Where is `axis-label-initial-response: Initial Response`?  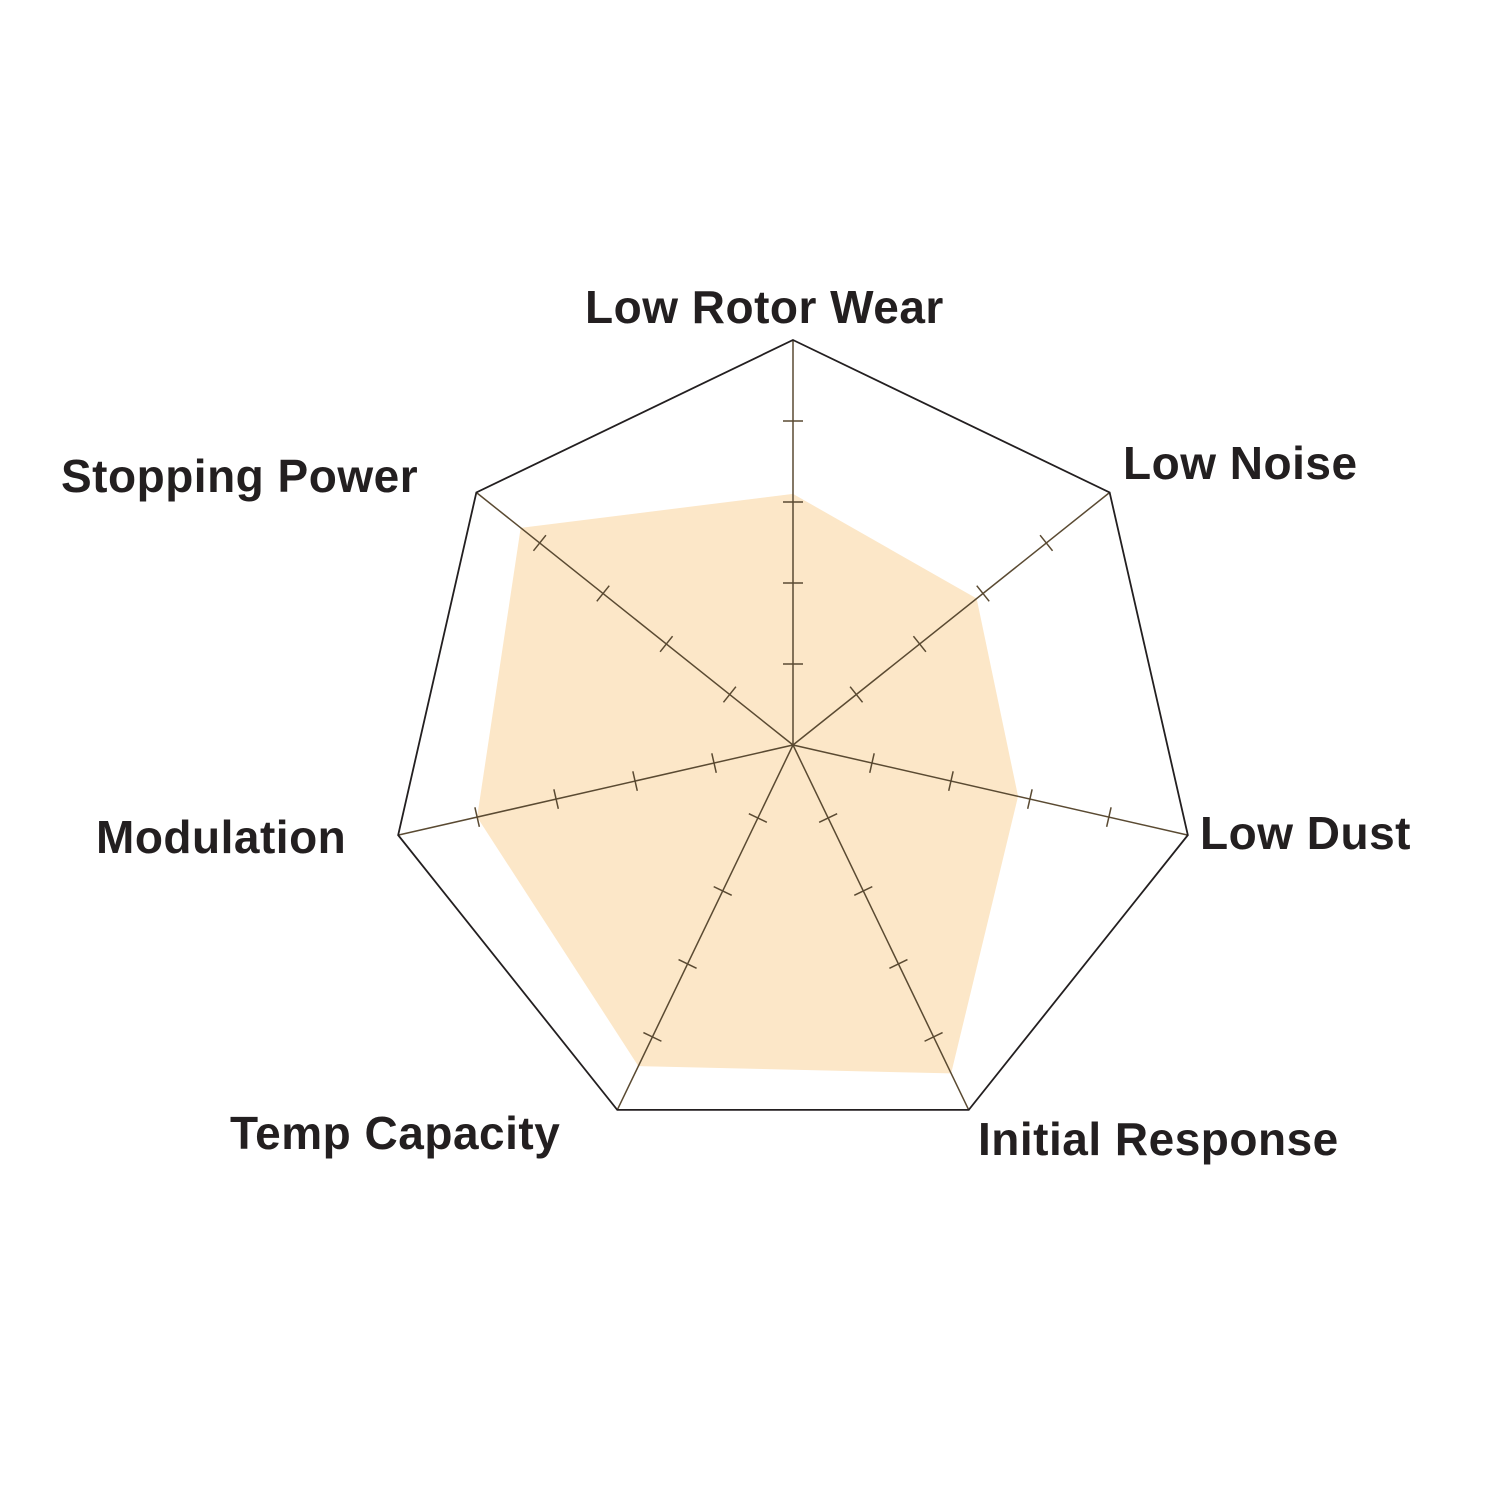
axis-label-initial-response: Initial Response is located at coordinates (1158, 1139).